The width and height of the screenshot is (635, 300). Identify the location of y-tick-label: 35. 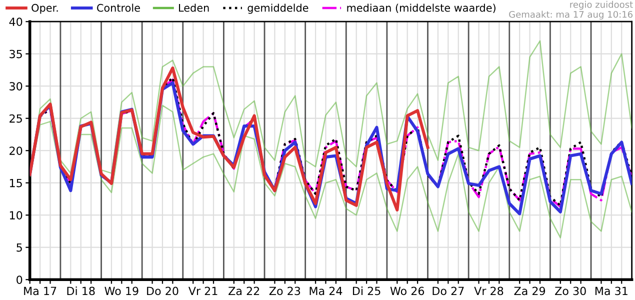
(16, 54).